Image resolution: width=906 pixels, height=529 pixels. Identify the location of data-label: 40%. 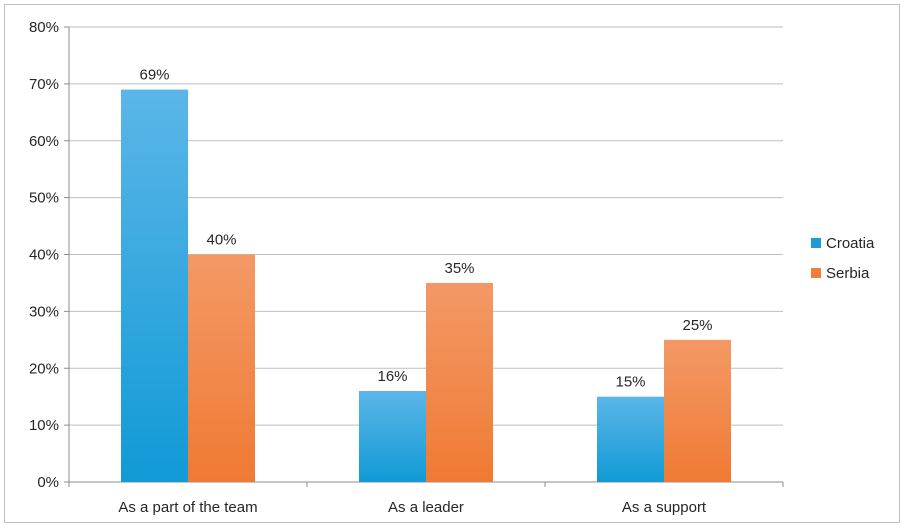
(221, 240).